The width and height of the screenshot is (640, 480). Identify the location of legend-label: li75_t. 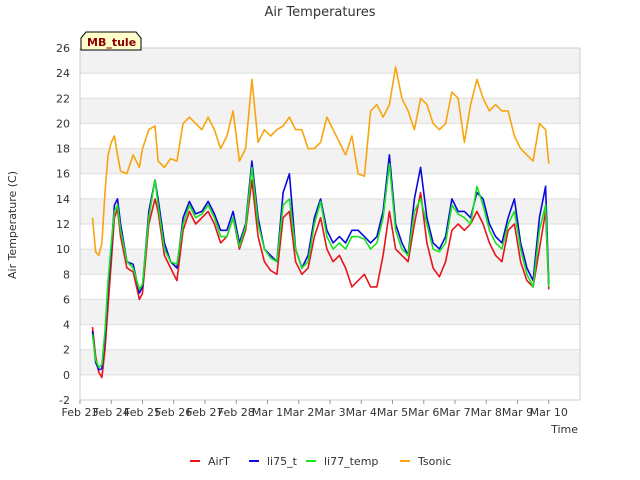
(282, 461).